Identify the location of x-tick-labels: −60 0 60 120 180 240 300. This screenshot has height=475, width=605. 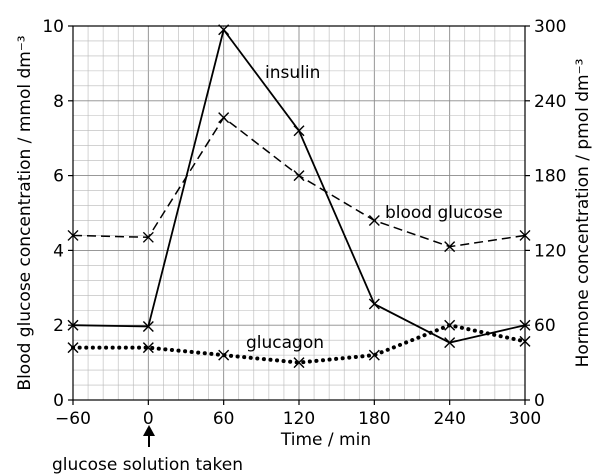
(298, 414).